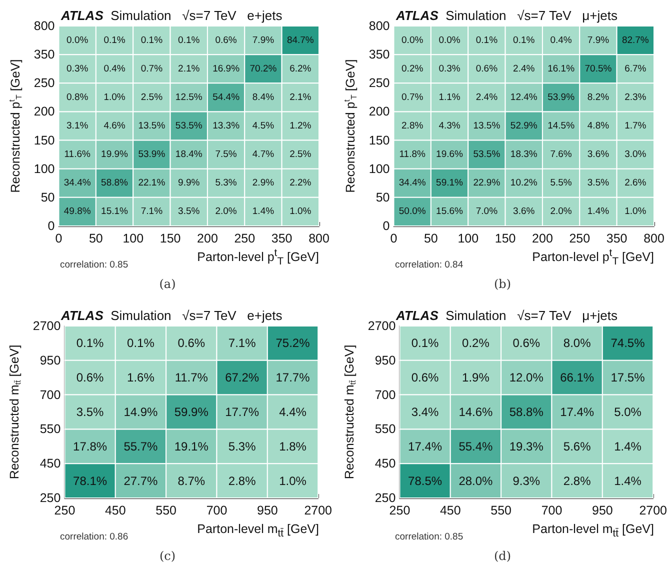  I want to click on data-label: 84.7%, so click(300, 40).